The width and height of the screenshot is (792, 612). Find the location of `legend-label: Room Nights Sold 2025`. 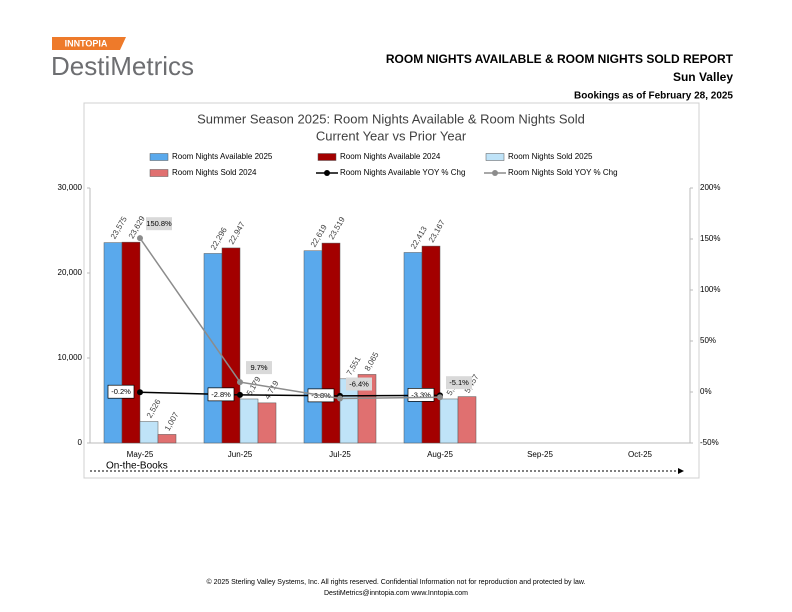

legend-label: Room Nights Sold 2025 is located at coordinates (550, 156).